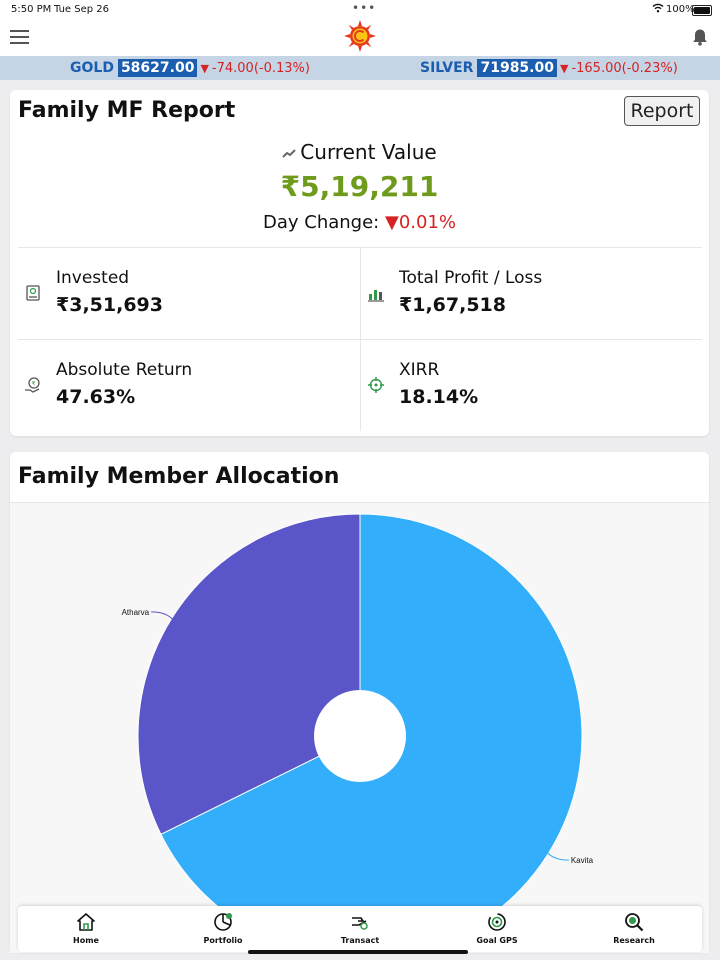 This screenshot has width=720, height=960. I want to click on current-value-heading: Current Value, so click(359, 152).